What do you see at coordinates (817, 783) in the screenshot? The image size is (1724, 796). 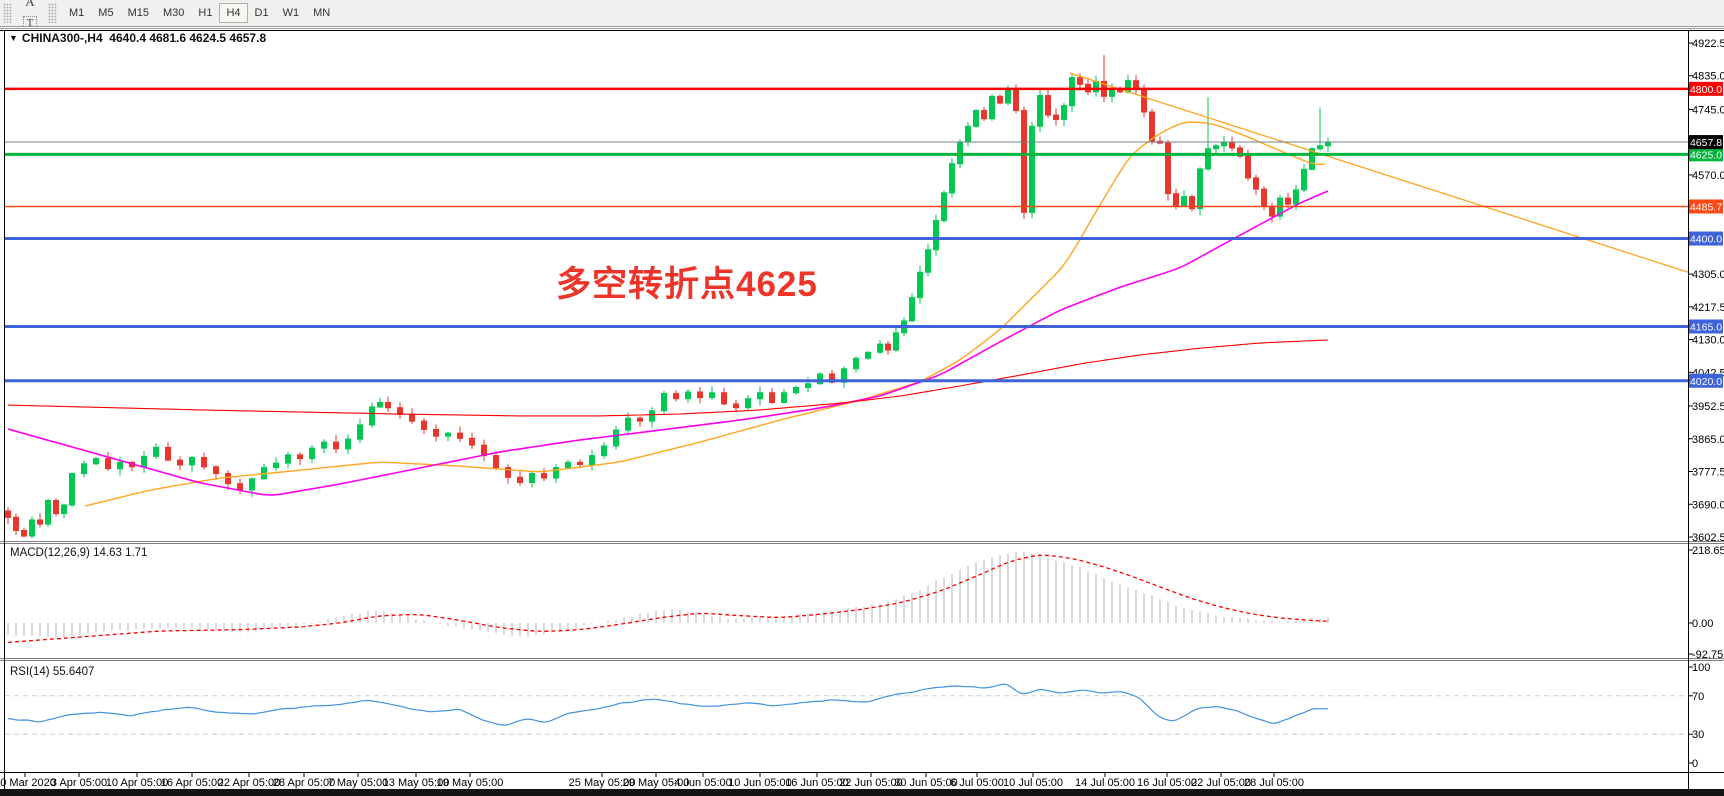 I see `svg-text: 16 Jun 05:00` at bounding box center [817, 783].